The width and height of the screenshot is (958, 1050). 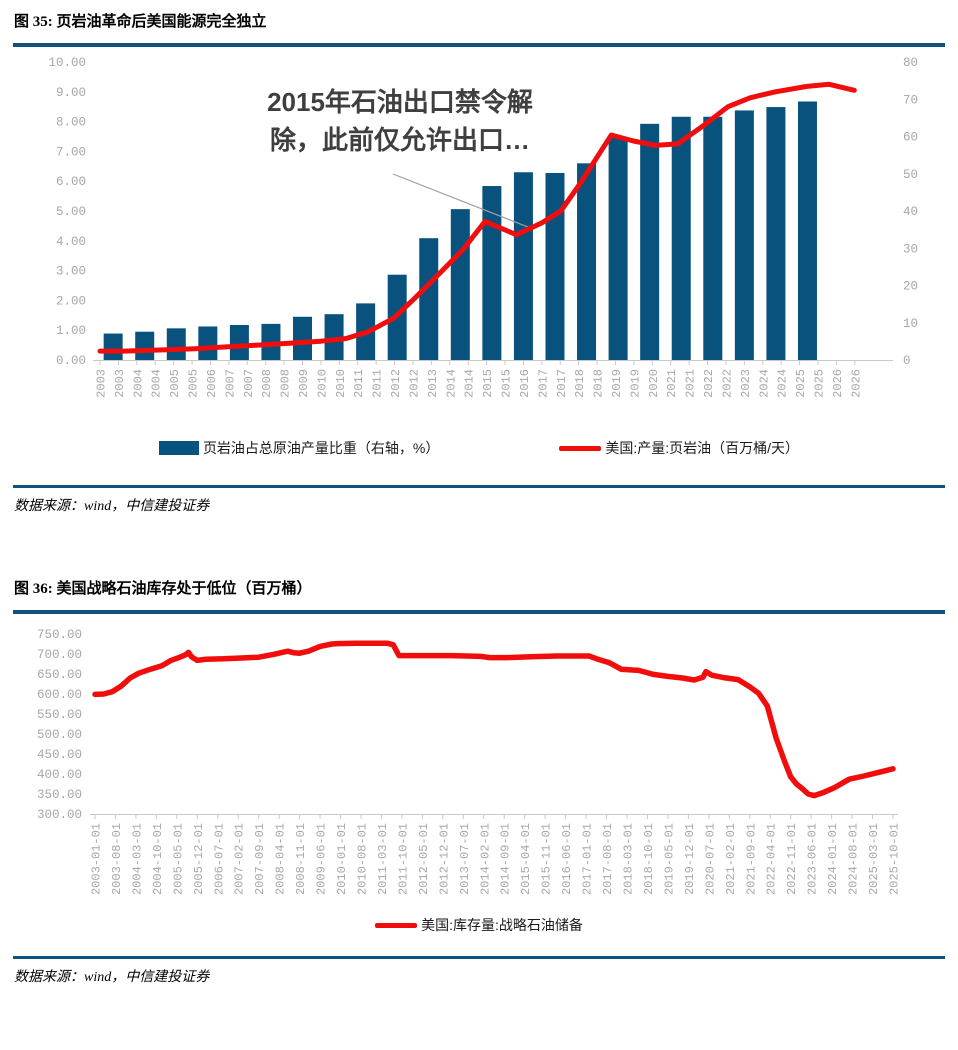 What do you see at coordinates (178, 859) in the screenshot?
I see `x-tick-label: 2005-05-01` at bounding box center [178, 859].